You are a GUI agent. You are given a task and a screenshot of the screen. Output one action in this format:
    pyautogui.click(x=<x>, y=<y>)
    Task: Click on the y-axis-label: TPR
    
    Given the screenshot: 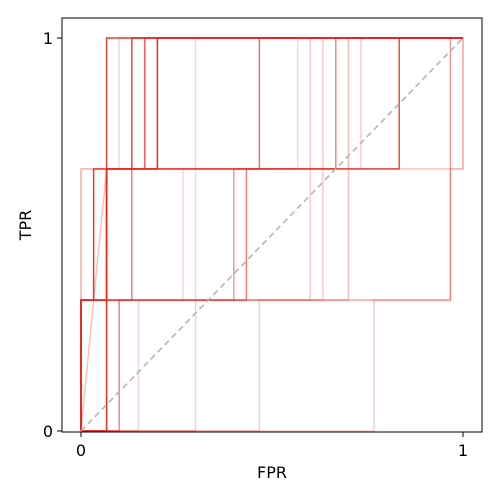 What is the action you would take?
    pyautogui.click(x=25, y=226)
    